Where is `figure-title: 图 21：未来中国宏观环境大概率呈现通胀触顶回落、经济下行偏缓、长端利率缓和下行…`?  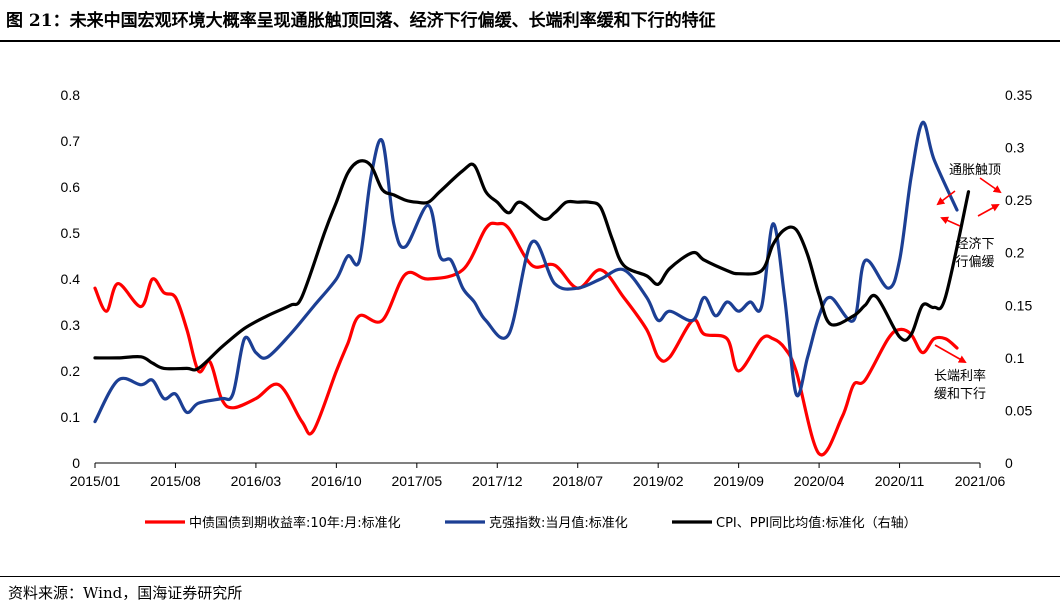 figure-title: 图 21：未来中国宏观环境大概率呈现通胀触顶回落、经济下行偏缓、长端利率缓和下行… is located at coordinates (361, 21).